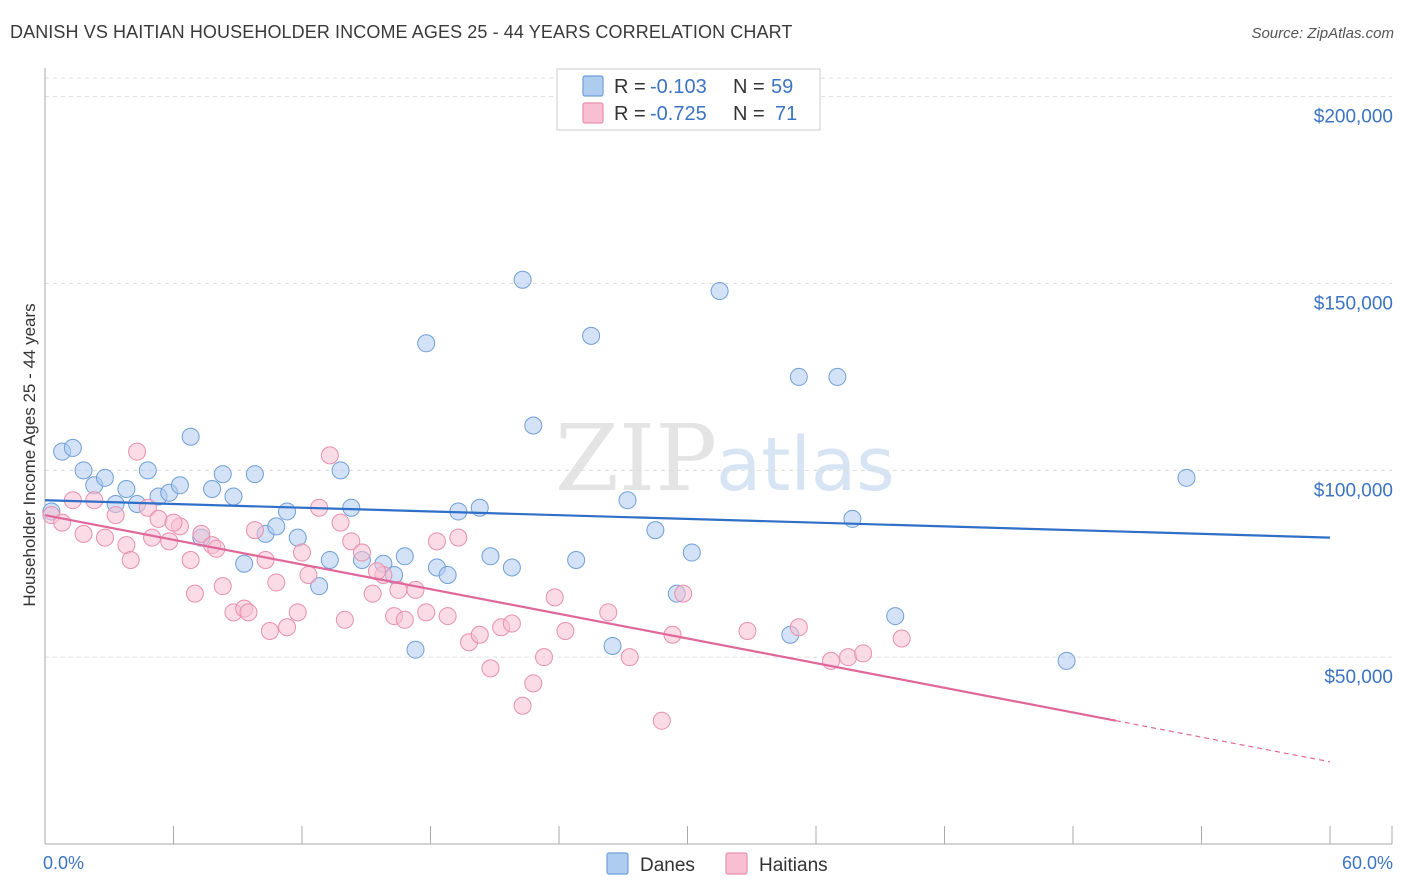  What do you see at coordinates (63, 863) in the screenshot?
I see `x-tick-label-min: 0.0%` at bounding box center [63, 863].